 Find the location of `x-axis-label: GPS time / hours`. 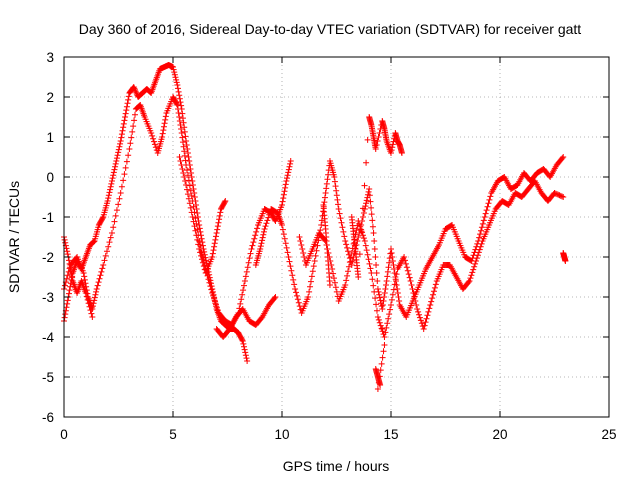

x-axis-label: GPS time / hours is located at coordinates (336, 466).